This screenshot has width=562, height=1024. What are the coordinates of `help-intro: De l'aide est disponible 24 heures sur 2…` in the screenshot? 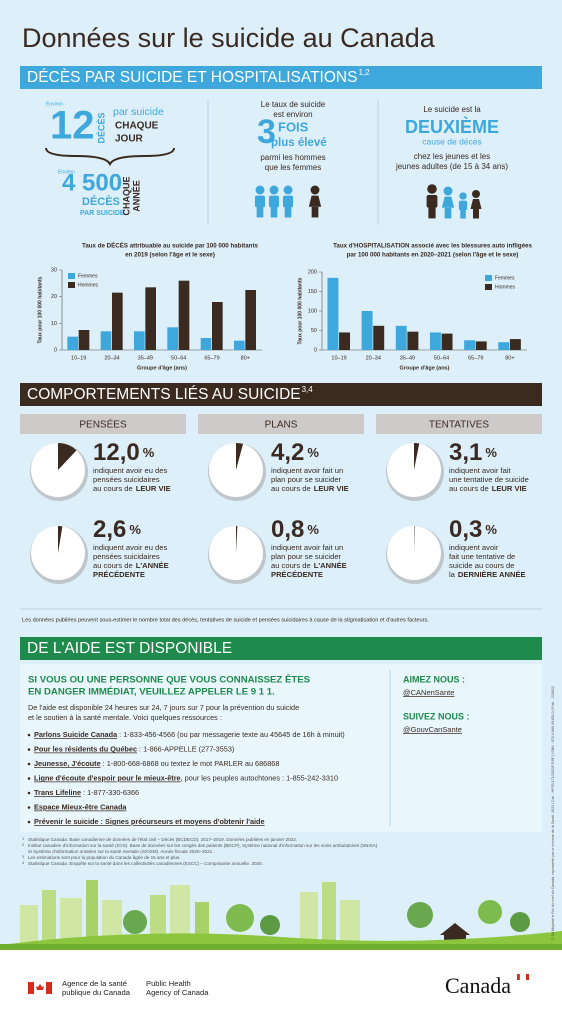 It's located at (163, 707).